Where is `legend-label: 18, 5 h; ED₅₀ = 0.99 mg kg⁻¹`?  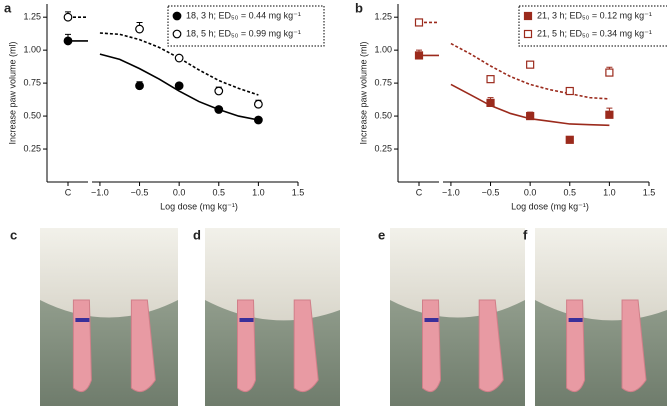
legend-label: 18, 5 h; ED₅₀ = 0.99 mg kg⁻¹ is located at coordinates (243, 33).